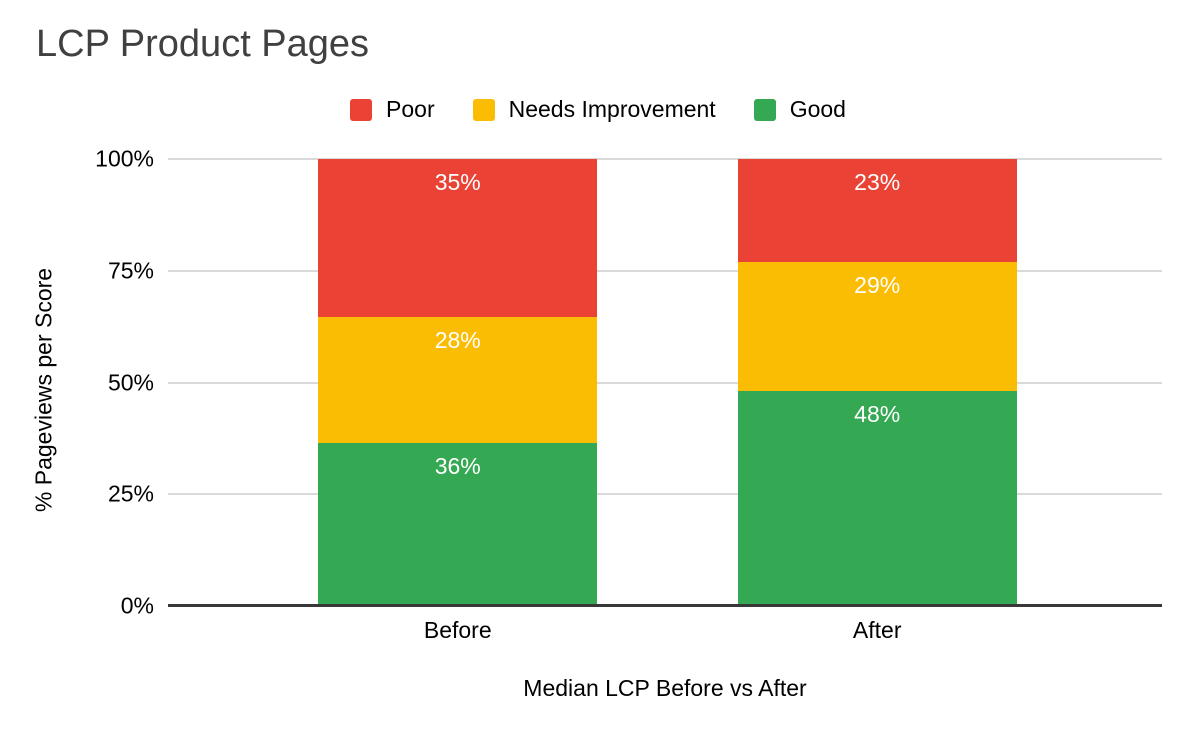 Image resolution: width=1196 pixels, height=738 pixels. I want to click on data-label-before-needs-improvement: 28%, so click(457, 340).